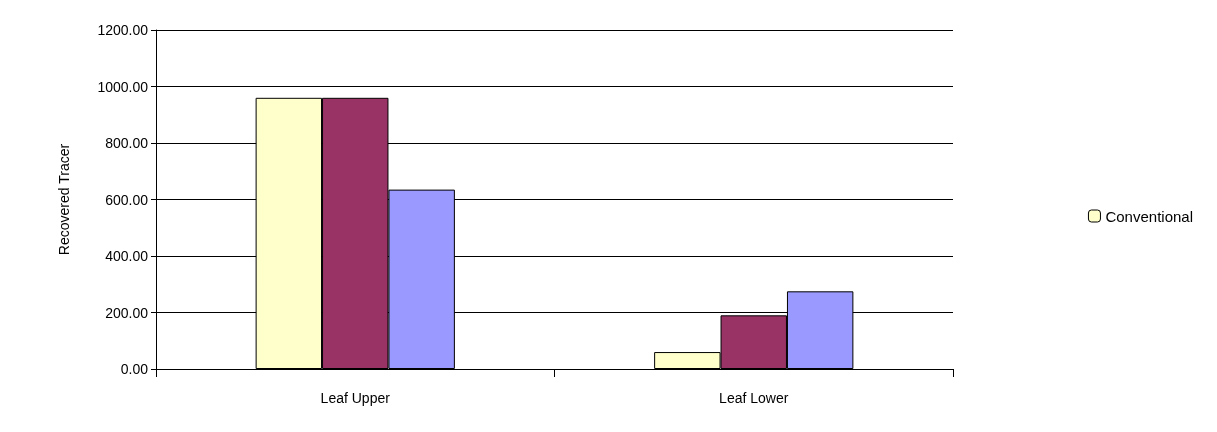 Image resolution: width=1217 pixels, height=432 pixels. I want to click on x-tick-label: Leaf Lower, so click(754, 398).